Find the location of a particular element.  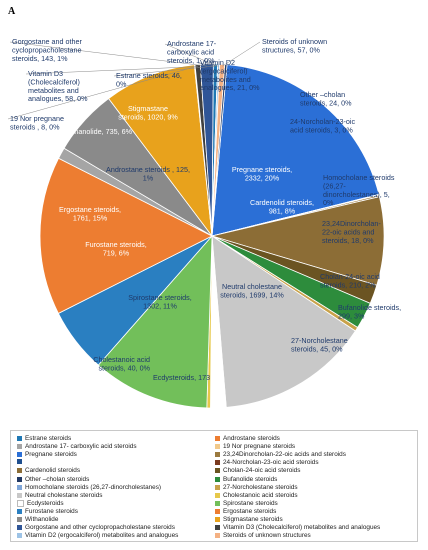

legend-label: Ergostane steroids is located at coordinates (250, 511).